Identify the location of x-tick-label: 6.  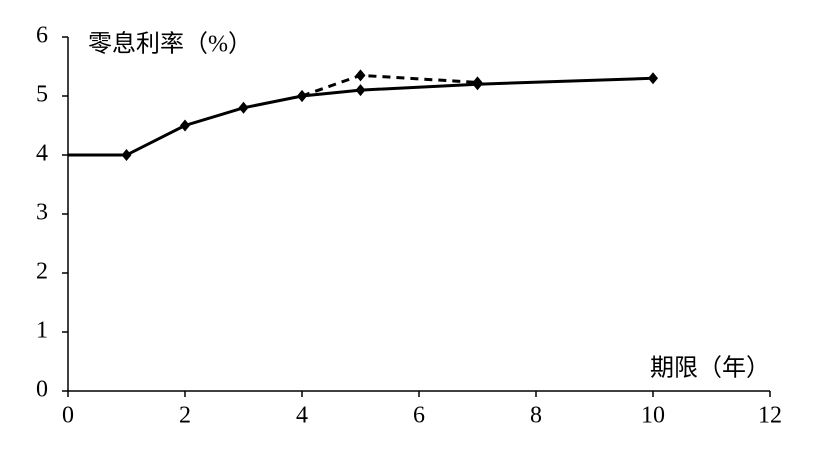
(419, 416).